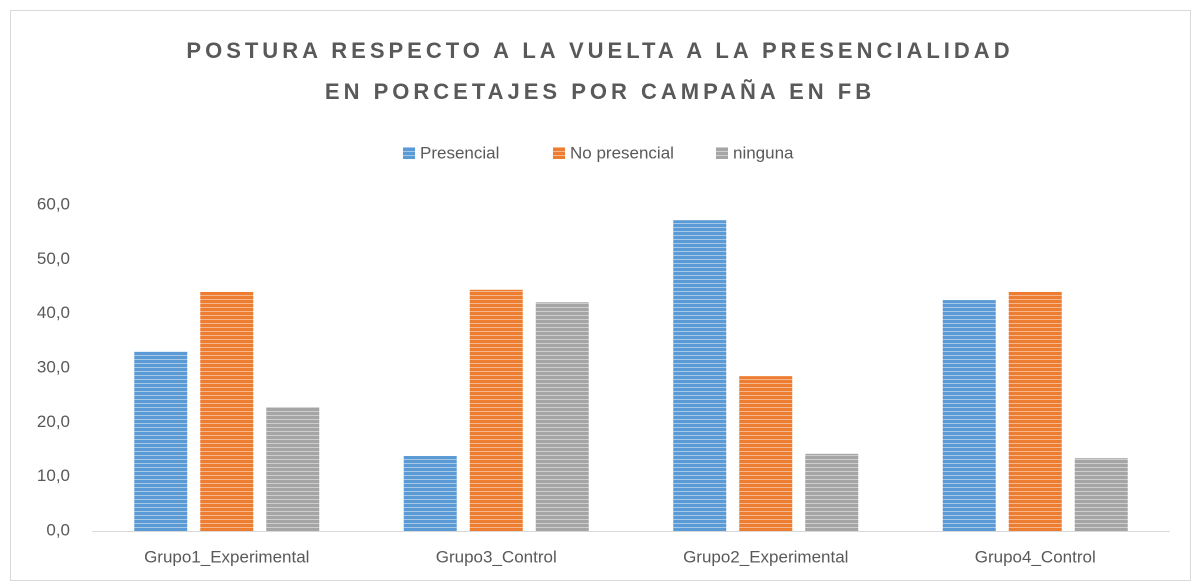 The image size is (1201, 585). I want to click on y-tick-label: 60,0, so click(53, 203).